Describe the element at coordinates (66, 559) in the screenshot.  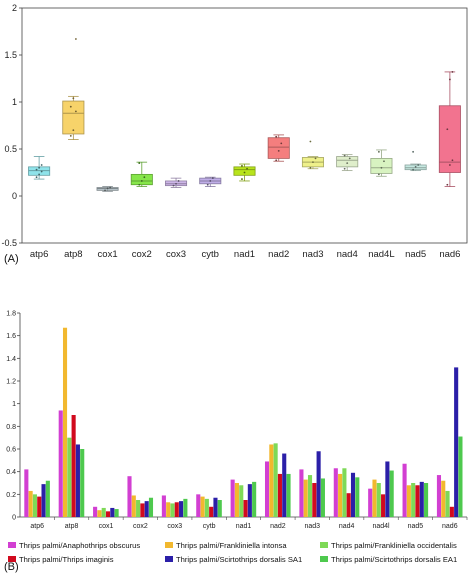
I see `legend-label: Thrips palmi/Thrips imaginis` at that location.